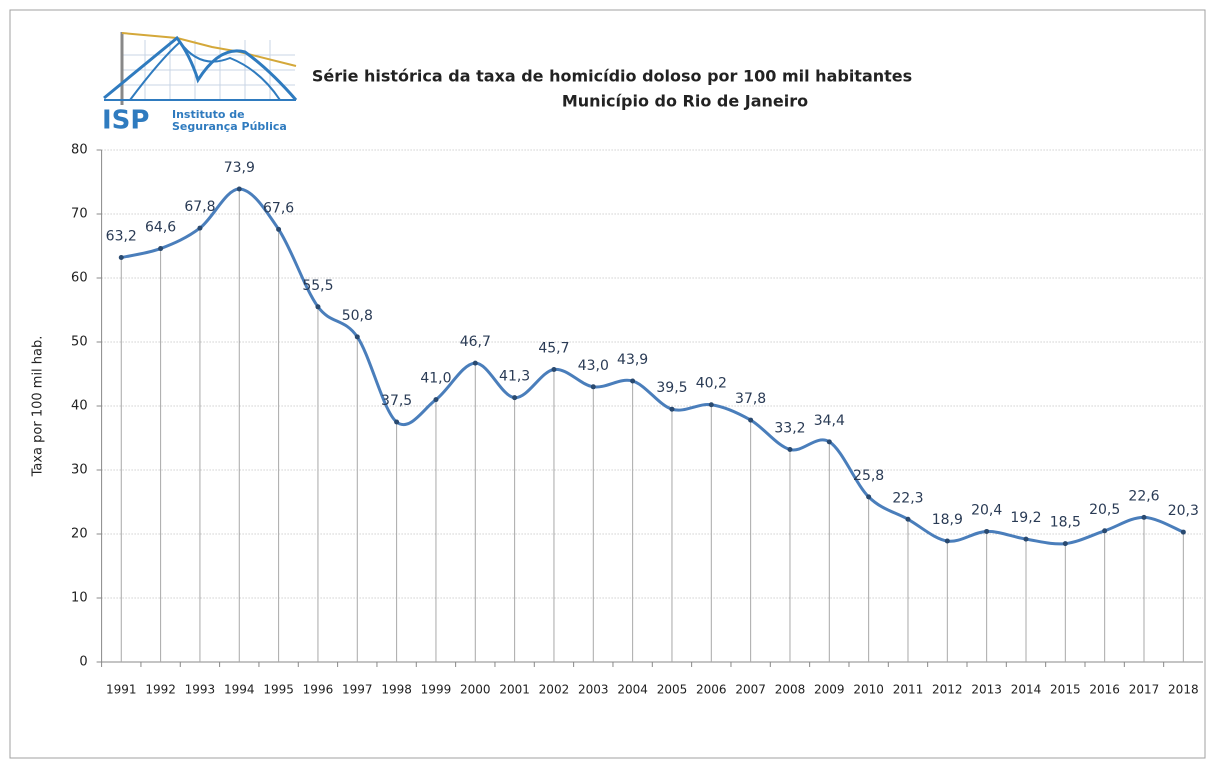  What do you see at coordinates (357, 690) in the screenshot?
I see `x-tick-label: 1997` at bounding box center [357, 690].